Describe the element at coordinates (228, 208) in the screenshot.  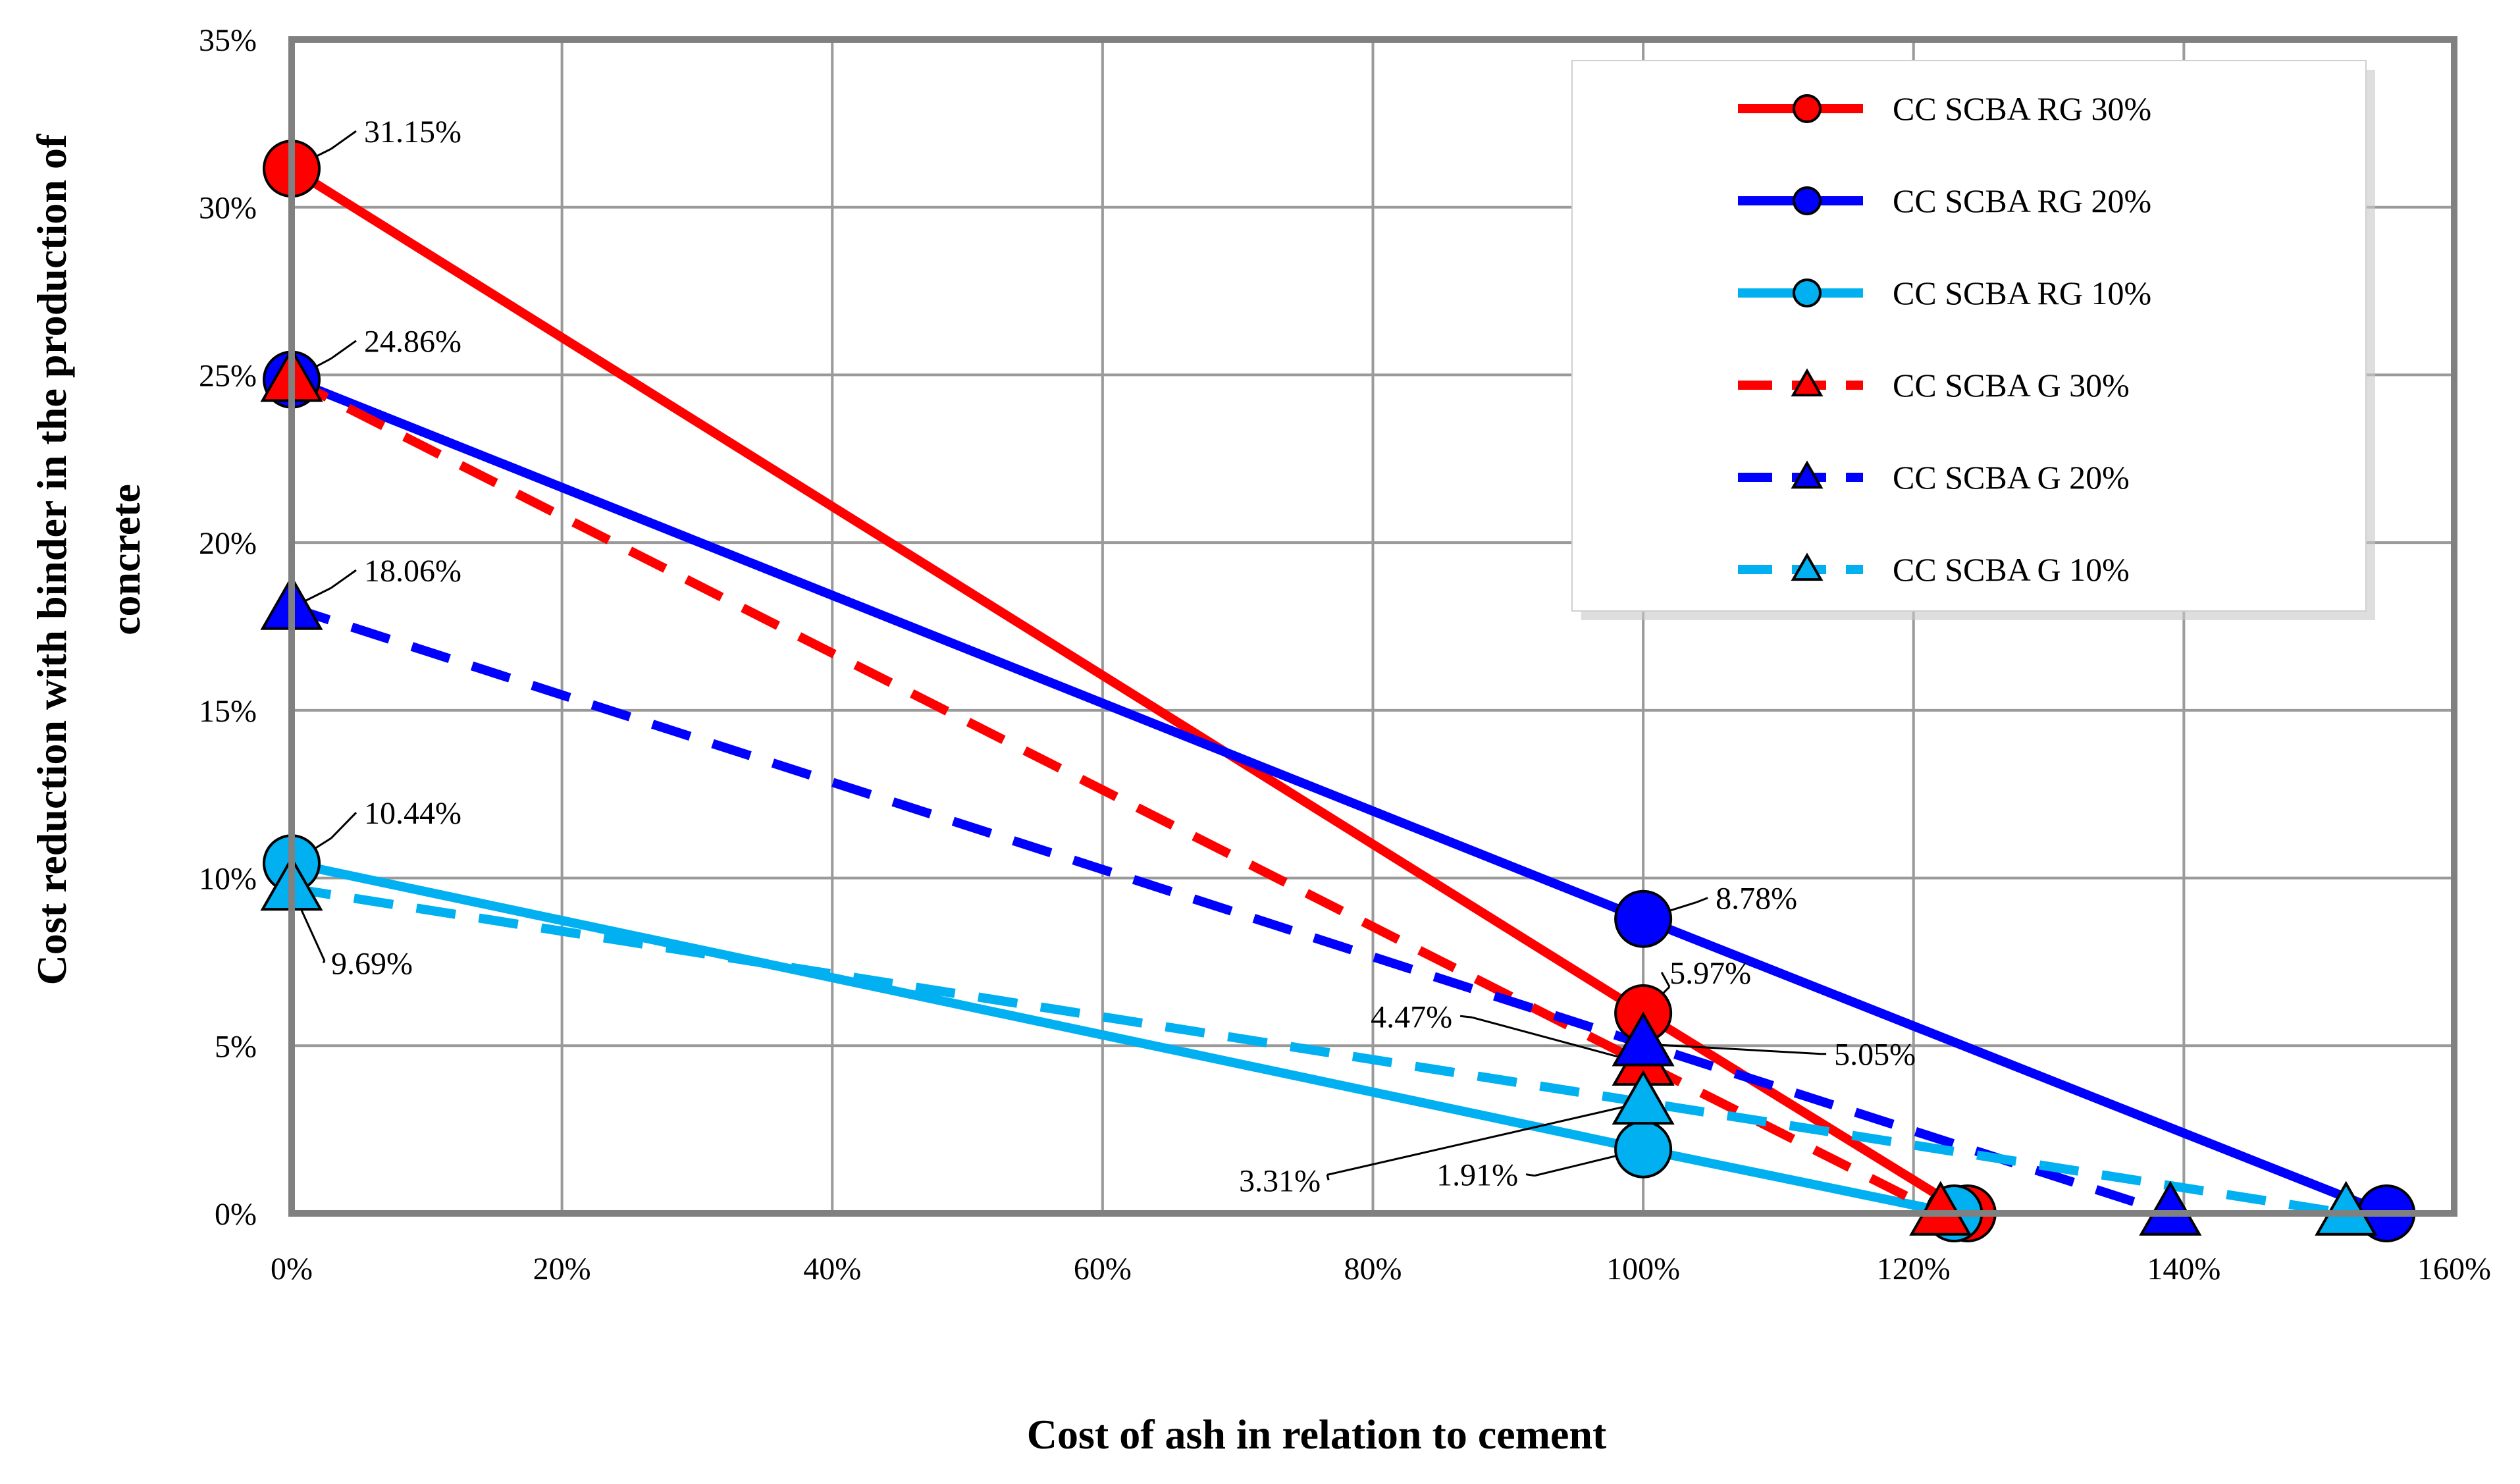
I see `y-tick-label: 30%` at that location.